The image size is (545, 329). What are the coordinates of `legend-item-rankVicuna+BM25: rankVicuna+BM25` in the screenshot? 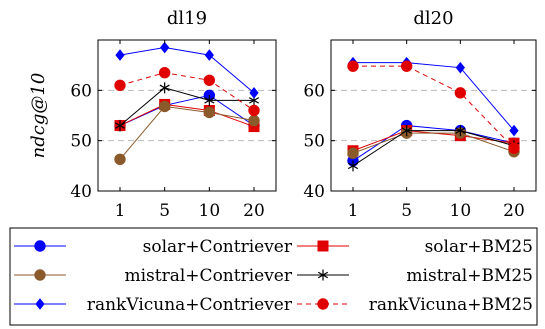 It's located at (415, 305).